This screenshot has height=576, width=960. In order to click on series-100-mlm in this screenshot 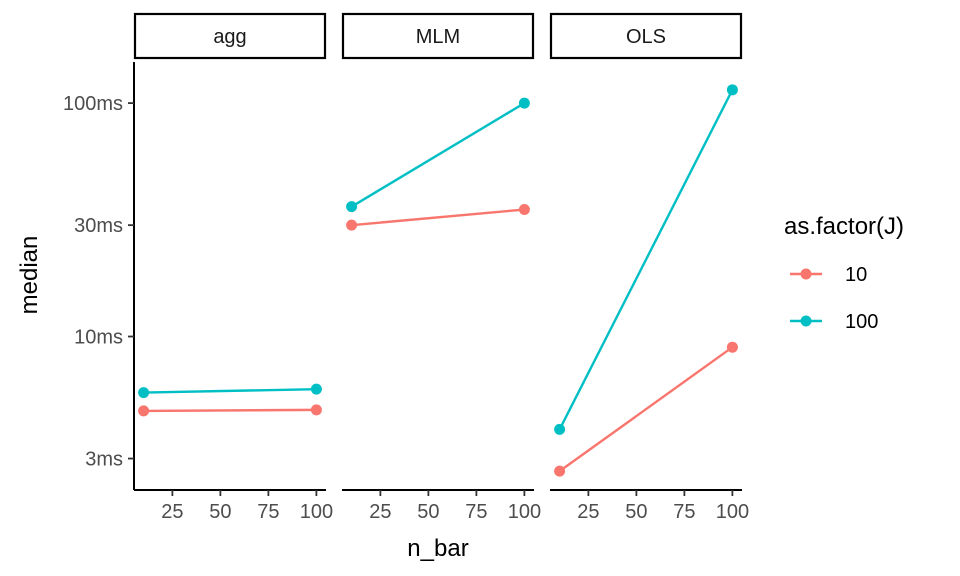, I will do `click(438, 155)`.